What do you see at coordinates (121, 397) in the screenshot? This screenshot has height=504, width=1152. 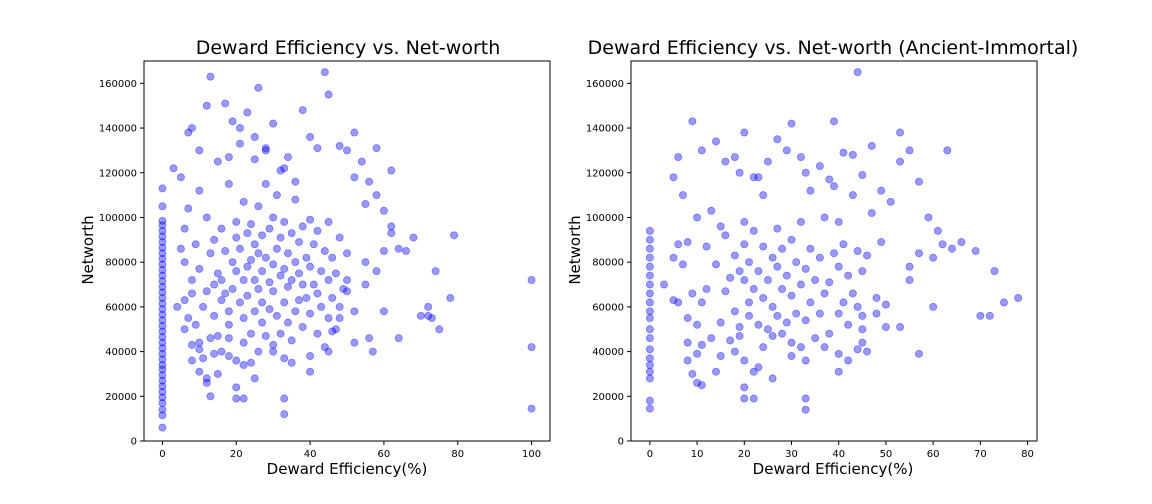 I see `y-tick-label-left-1: 20000` at bounding box center [121, 397].